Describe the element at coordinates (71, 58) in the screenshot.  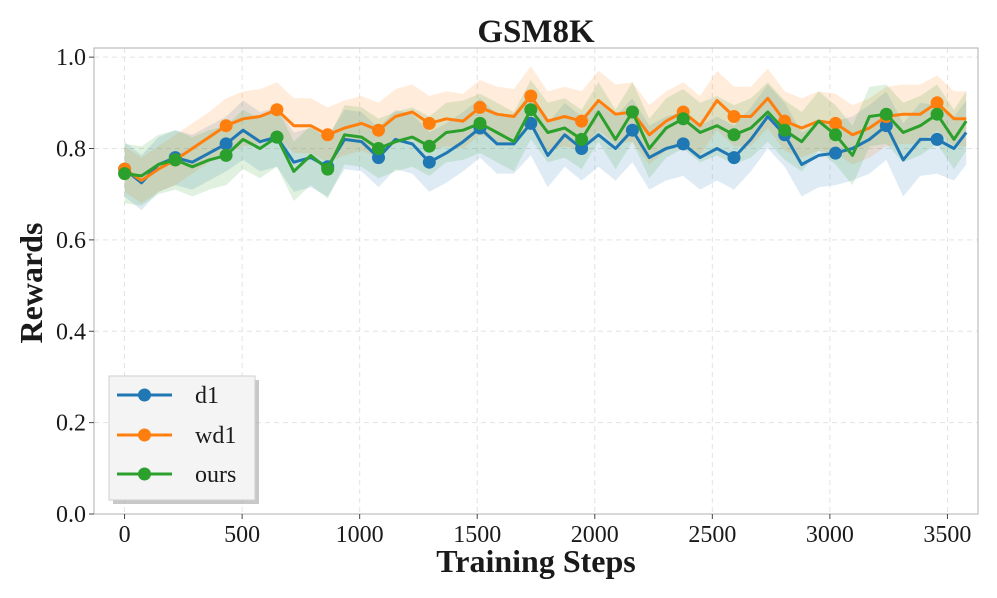
I see `y-tick-label: 1.0` at that location.